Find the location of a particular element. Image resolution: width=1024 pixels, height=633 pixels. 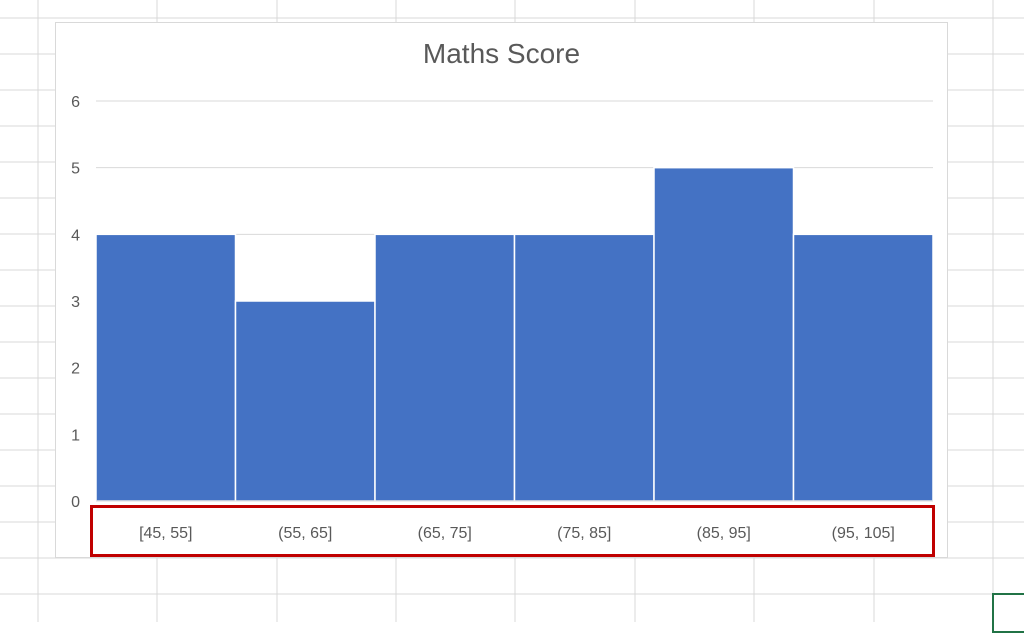

selected-cell is located at coordinates (1008, 613).